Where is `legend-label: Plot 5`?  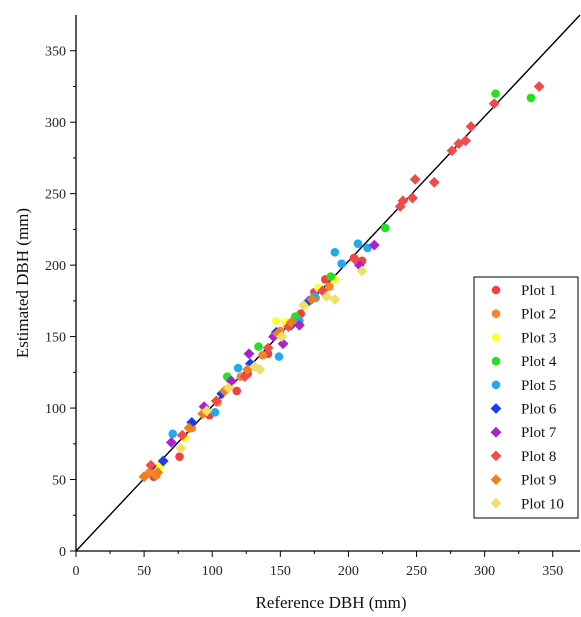
legend-label: Plot 5 is located at coordinates (538, 386).